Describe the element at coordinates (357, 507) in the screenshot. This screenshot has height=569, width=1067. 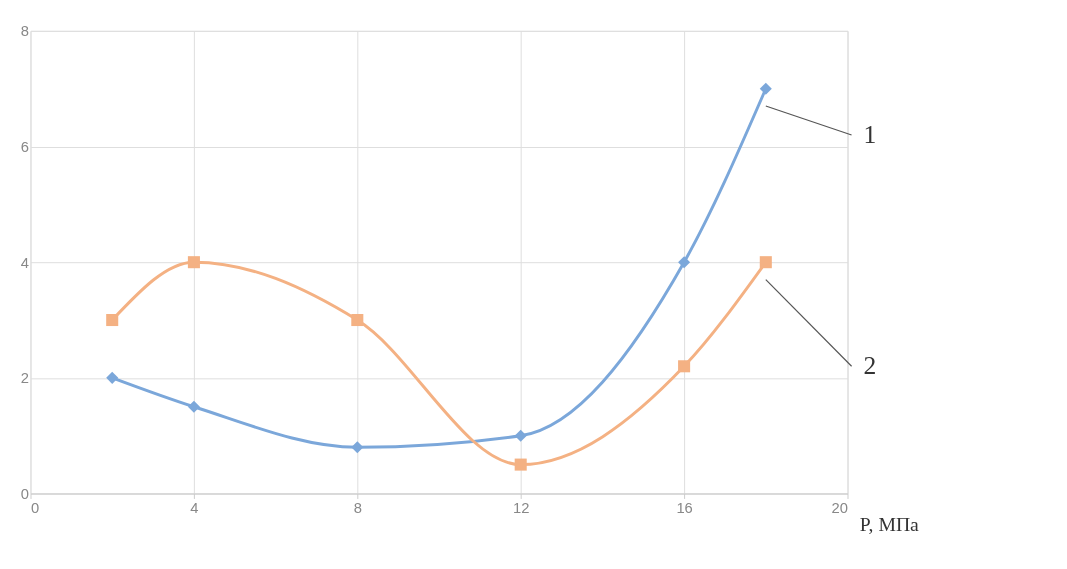
I see `x-tick-label: 8` at that location.